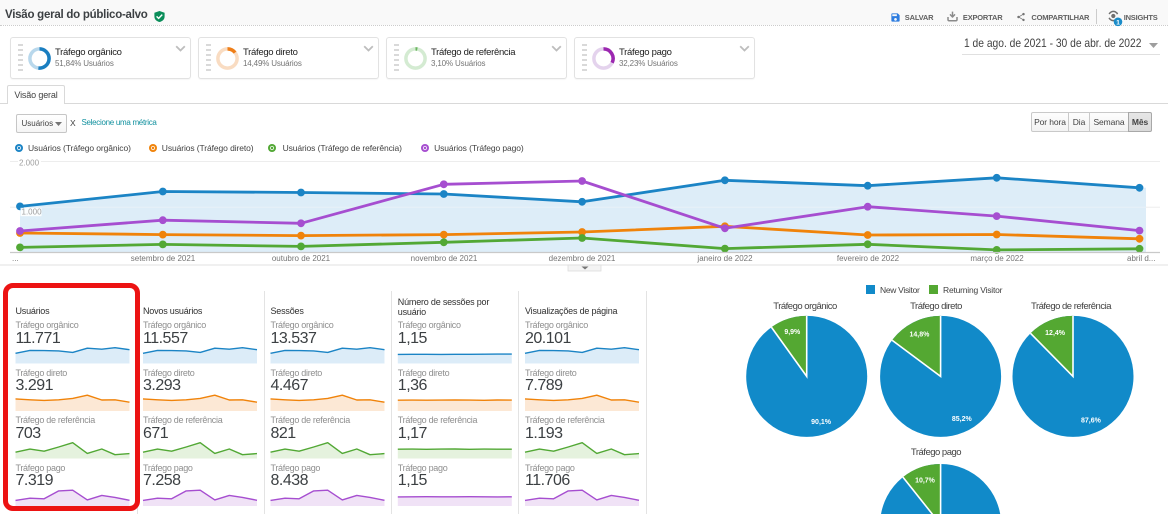  Describe the element at coordinates (1055, 333) in the screenshot. I see `svg-text: 12,4%` at that location.